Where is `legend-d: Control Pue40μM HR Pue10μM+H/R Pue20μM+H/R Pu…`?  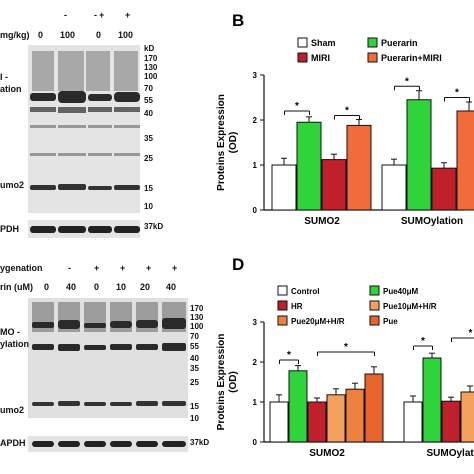 legend-d: Control Pue40μM HR Pue10μM+H/R Pue20μM+H/R Pu… is located at coordinates (357, 305).